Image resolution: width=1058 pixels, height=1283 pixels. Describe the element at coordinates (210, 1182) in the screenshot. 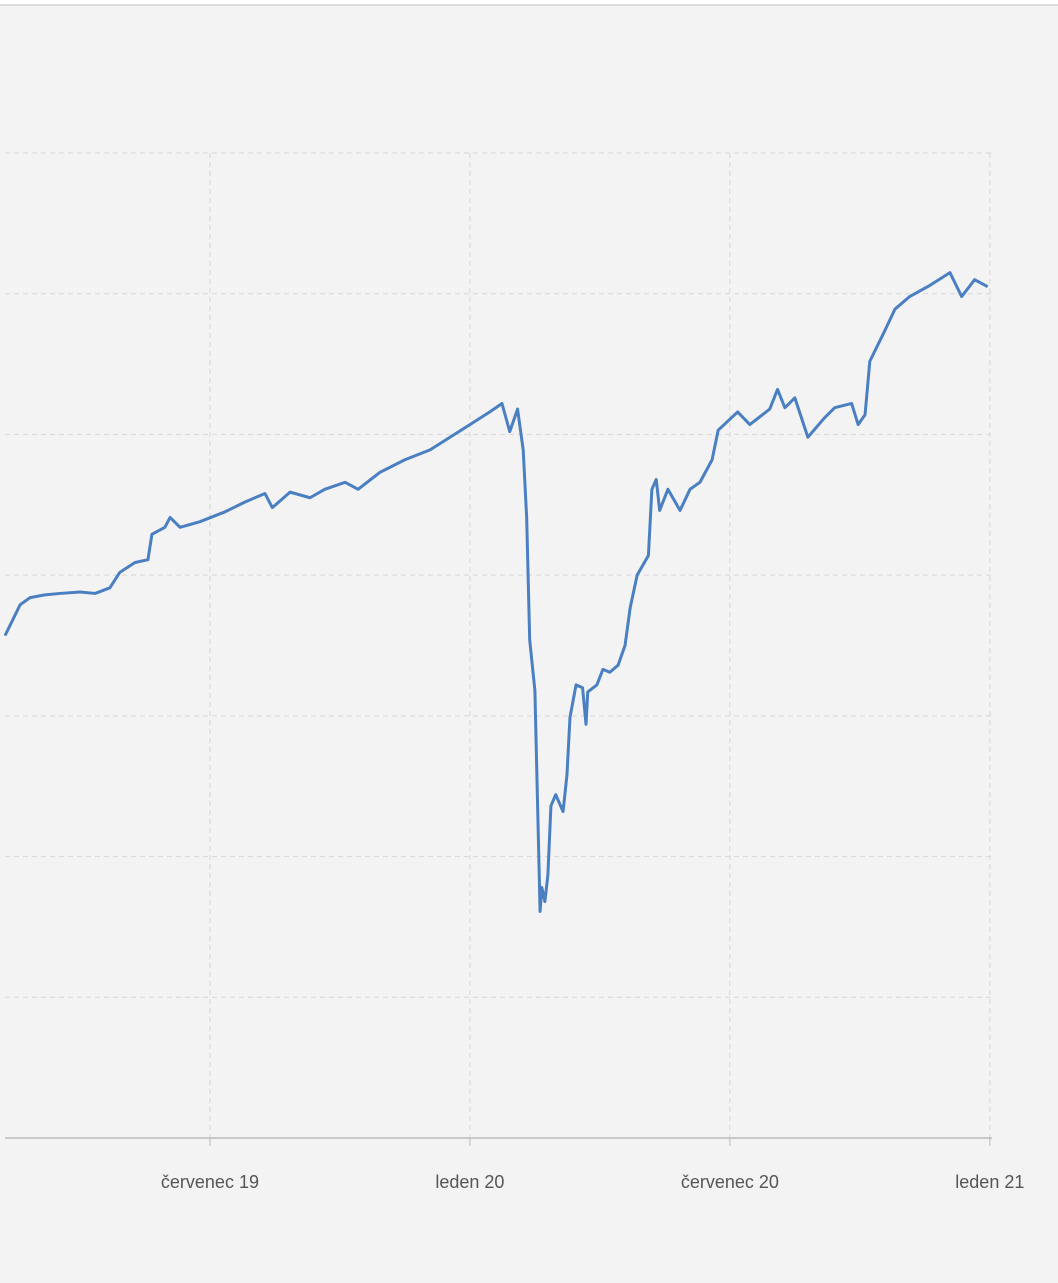

I see `x-tick-label: červenec 19` at that location.